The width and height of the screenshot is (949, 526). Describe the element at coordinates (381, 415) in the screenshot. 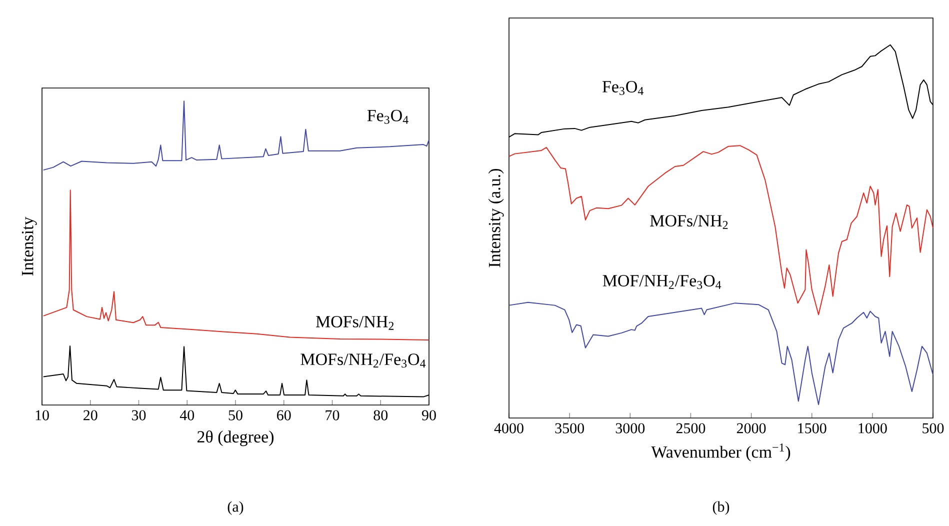

I see `x-tick-label: 80` at that location.